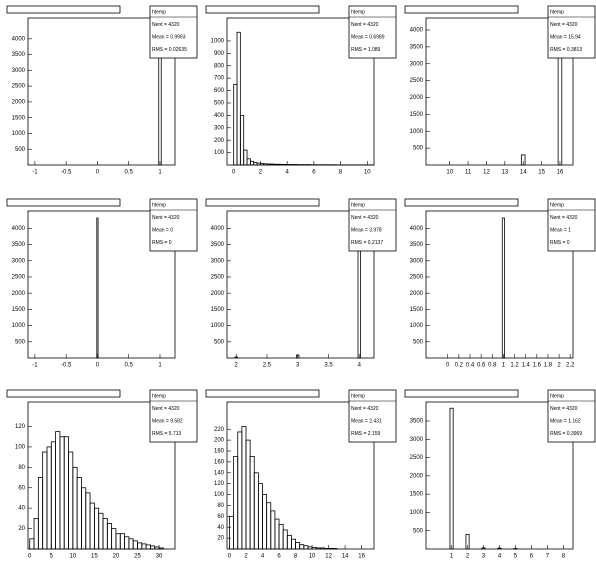  I want to click on stats-text: htemp, so click(159, 12).